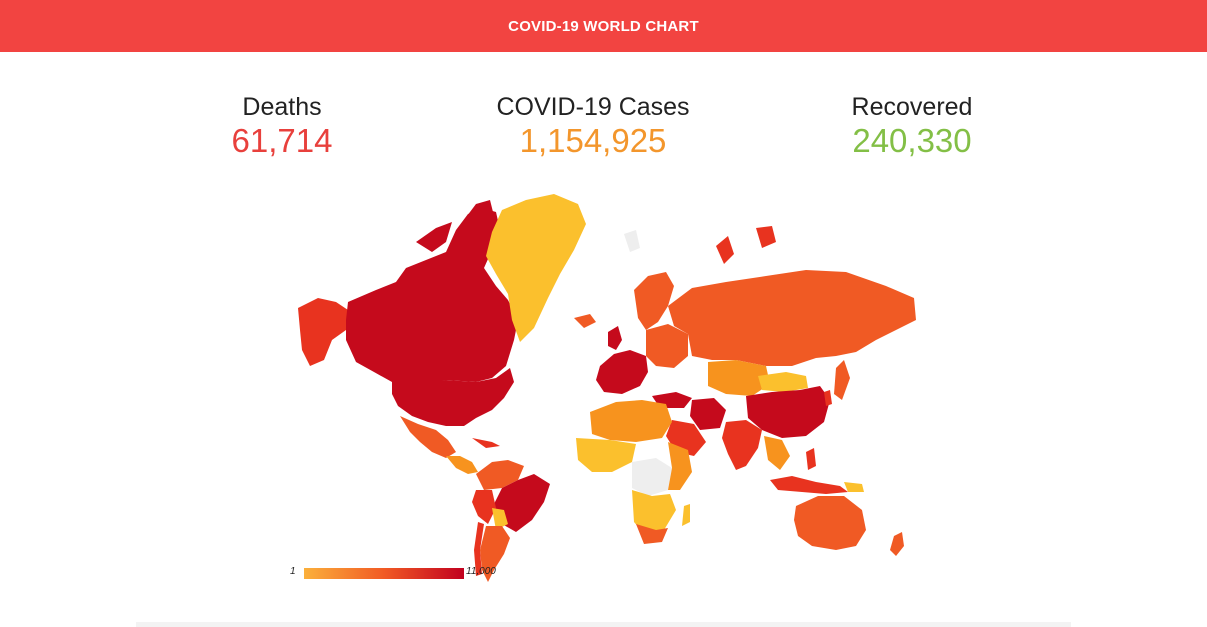 This screenshot has height=627, width=1207. I want to click on region-central-america, so click(462, 465).